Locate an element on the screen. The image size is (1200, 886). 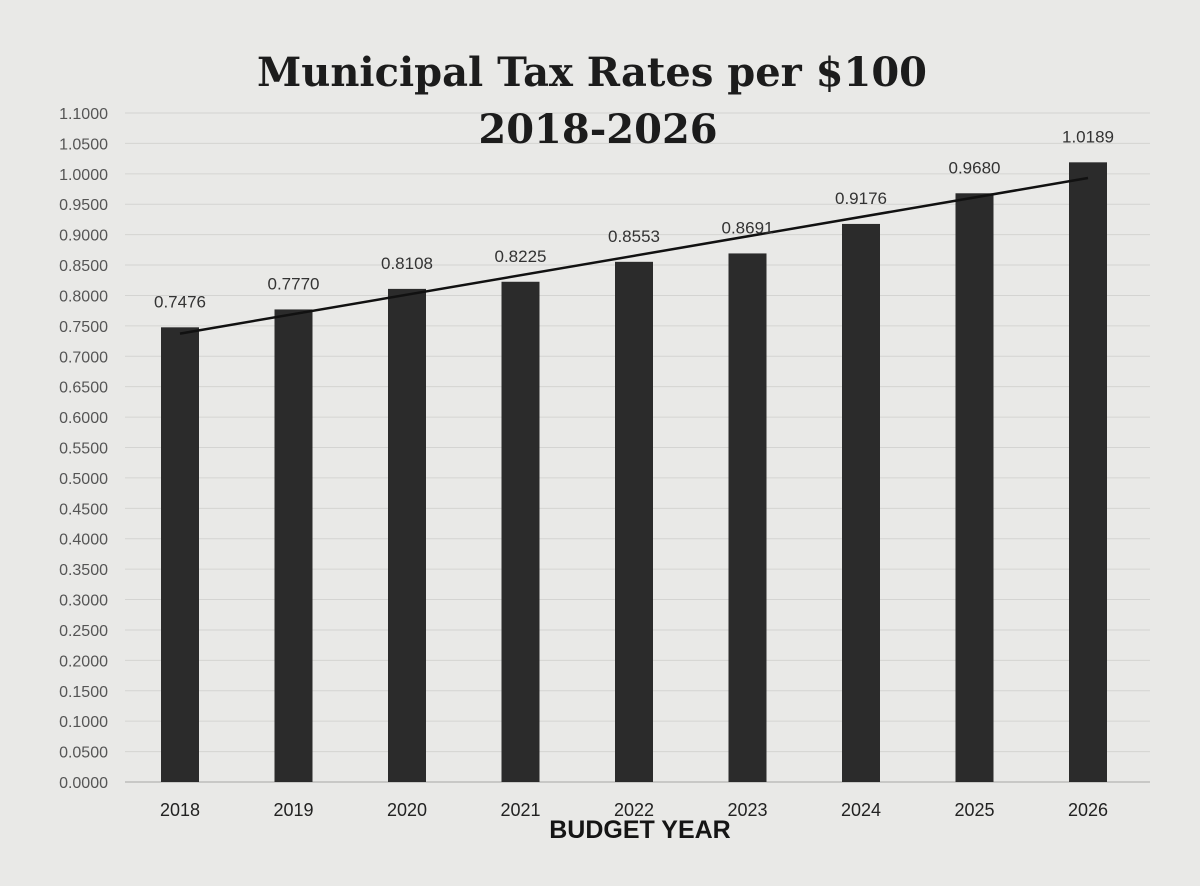
y-tick-label: 0.1000 is located at coordinates (83, 722).